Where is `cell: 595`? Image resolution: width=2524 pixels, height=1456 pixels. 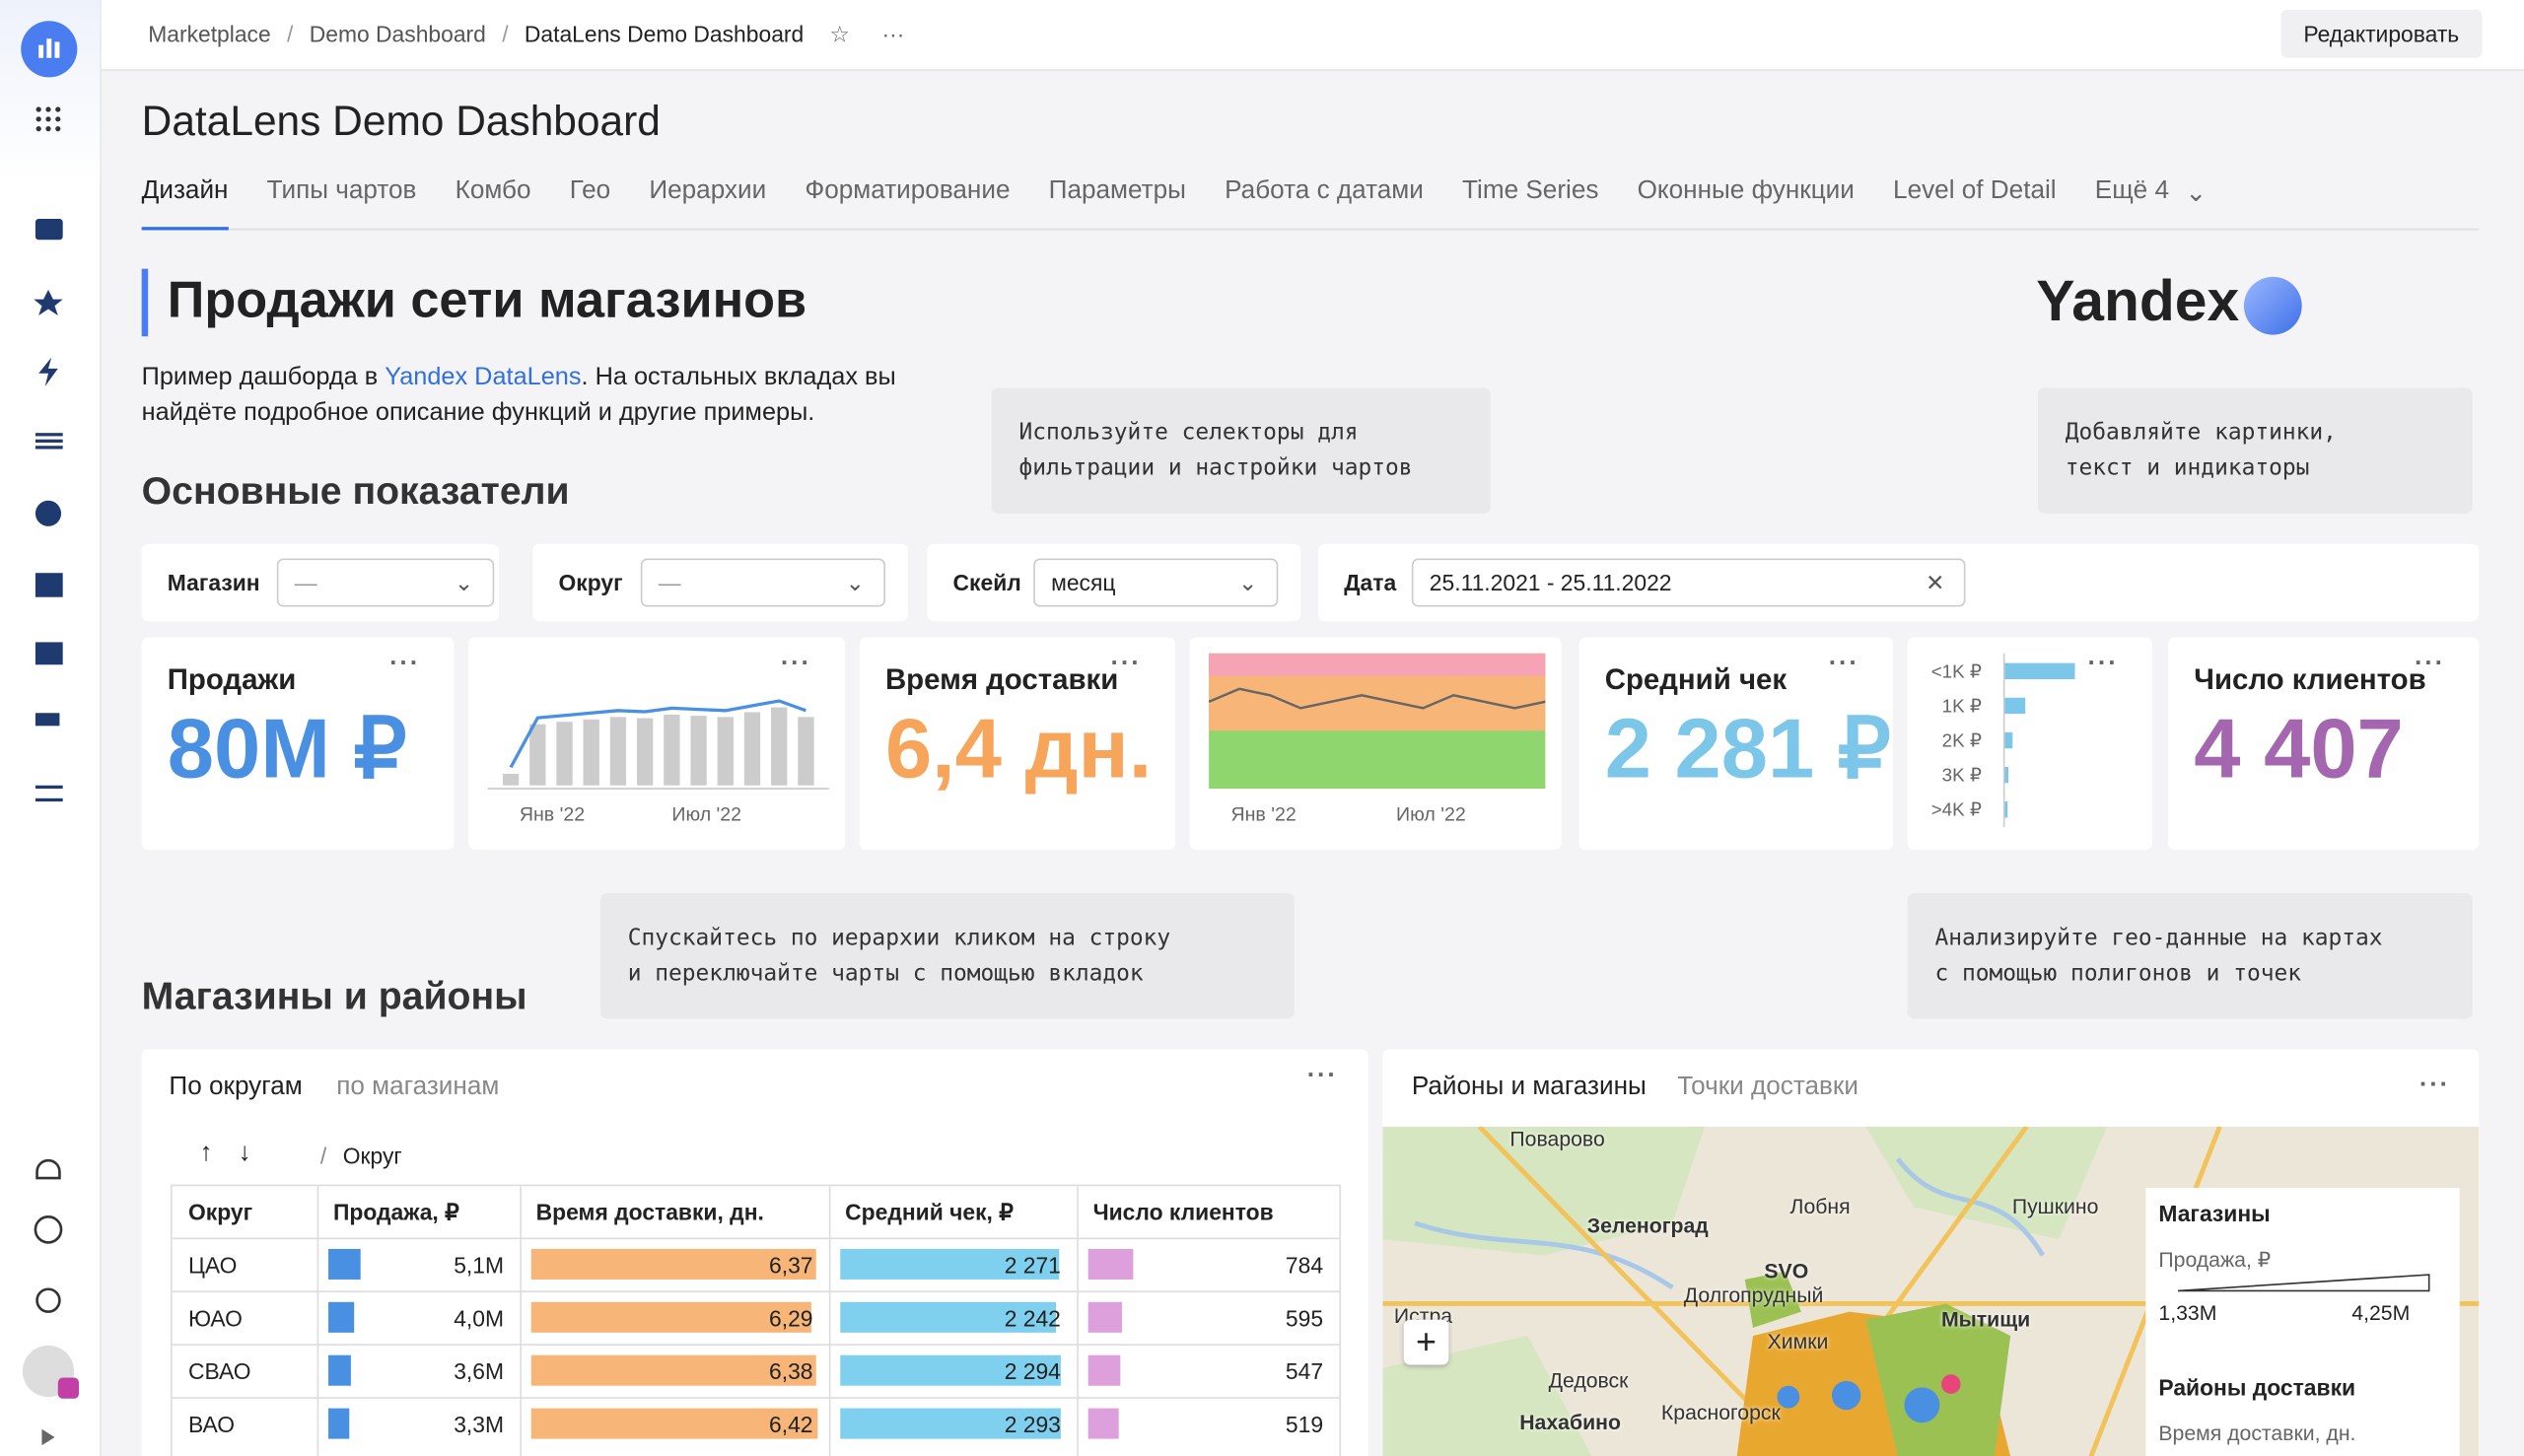
cell: 595 is located at coordinates (1305, 1318).